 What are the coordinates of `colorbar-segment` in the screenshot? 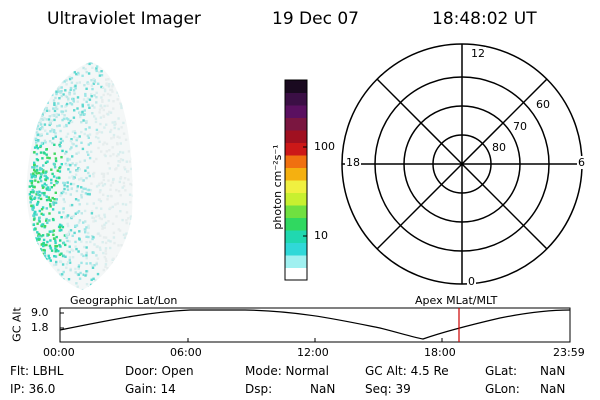 It's located at (296, 161).